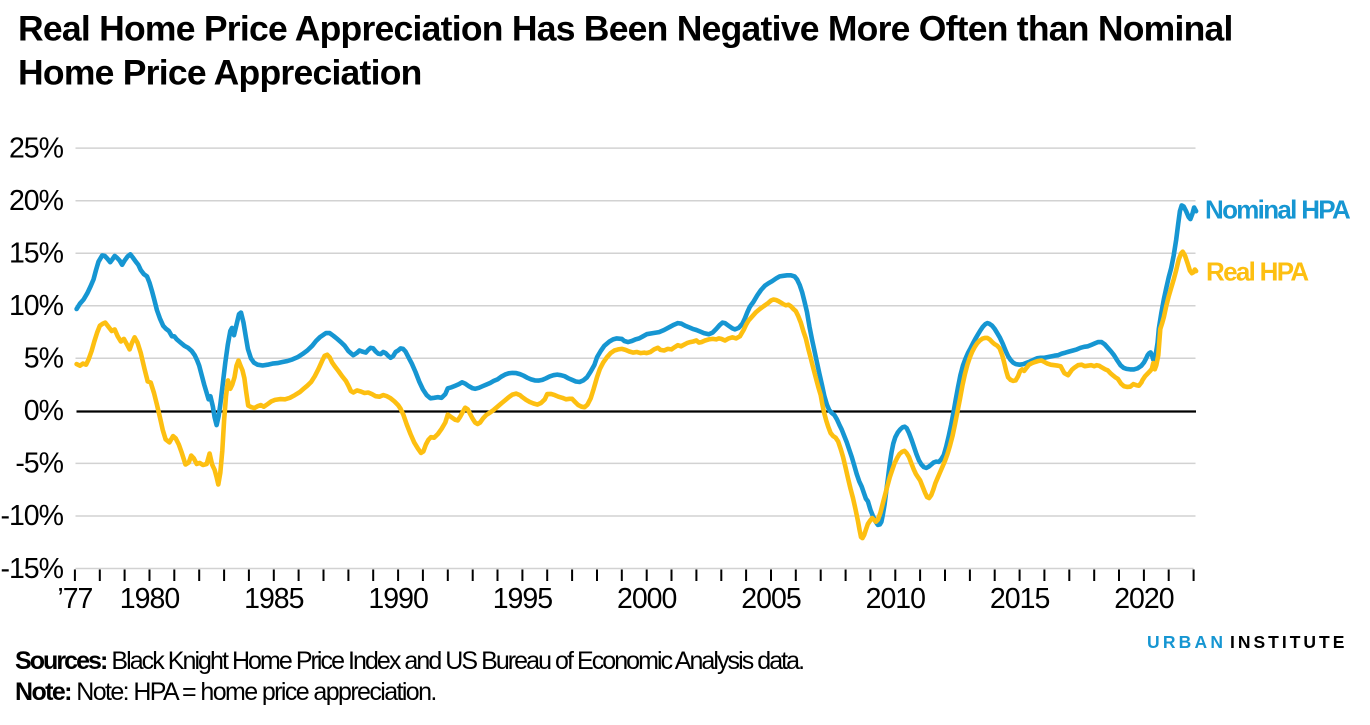  I want to click on svg-text: 2020, so click(1144, 599).